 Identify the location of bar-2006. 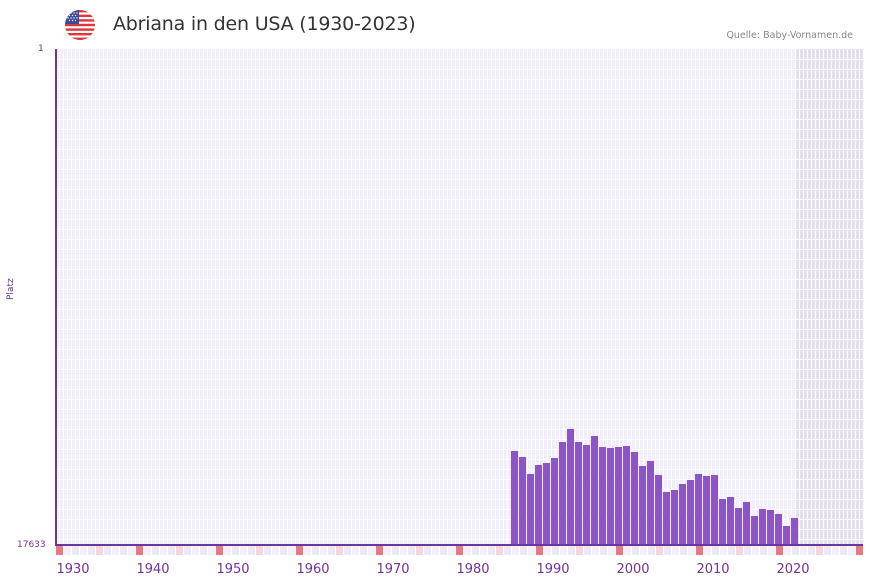
(666, 518).